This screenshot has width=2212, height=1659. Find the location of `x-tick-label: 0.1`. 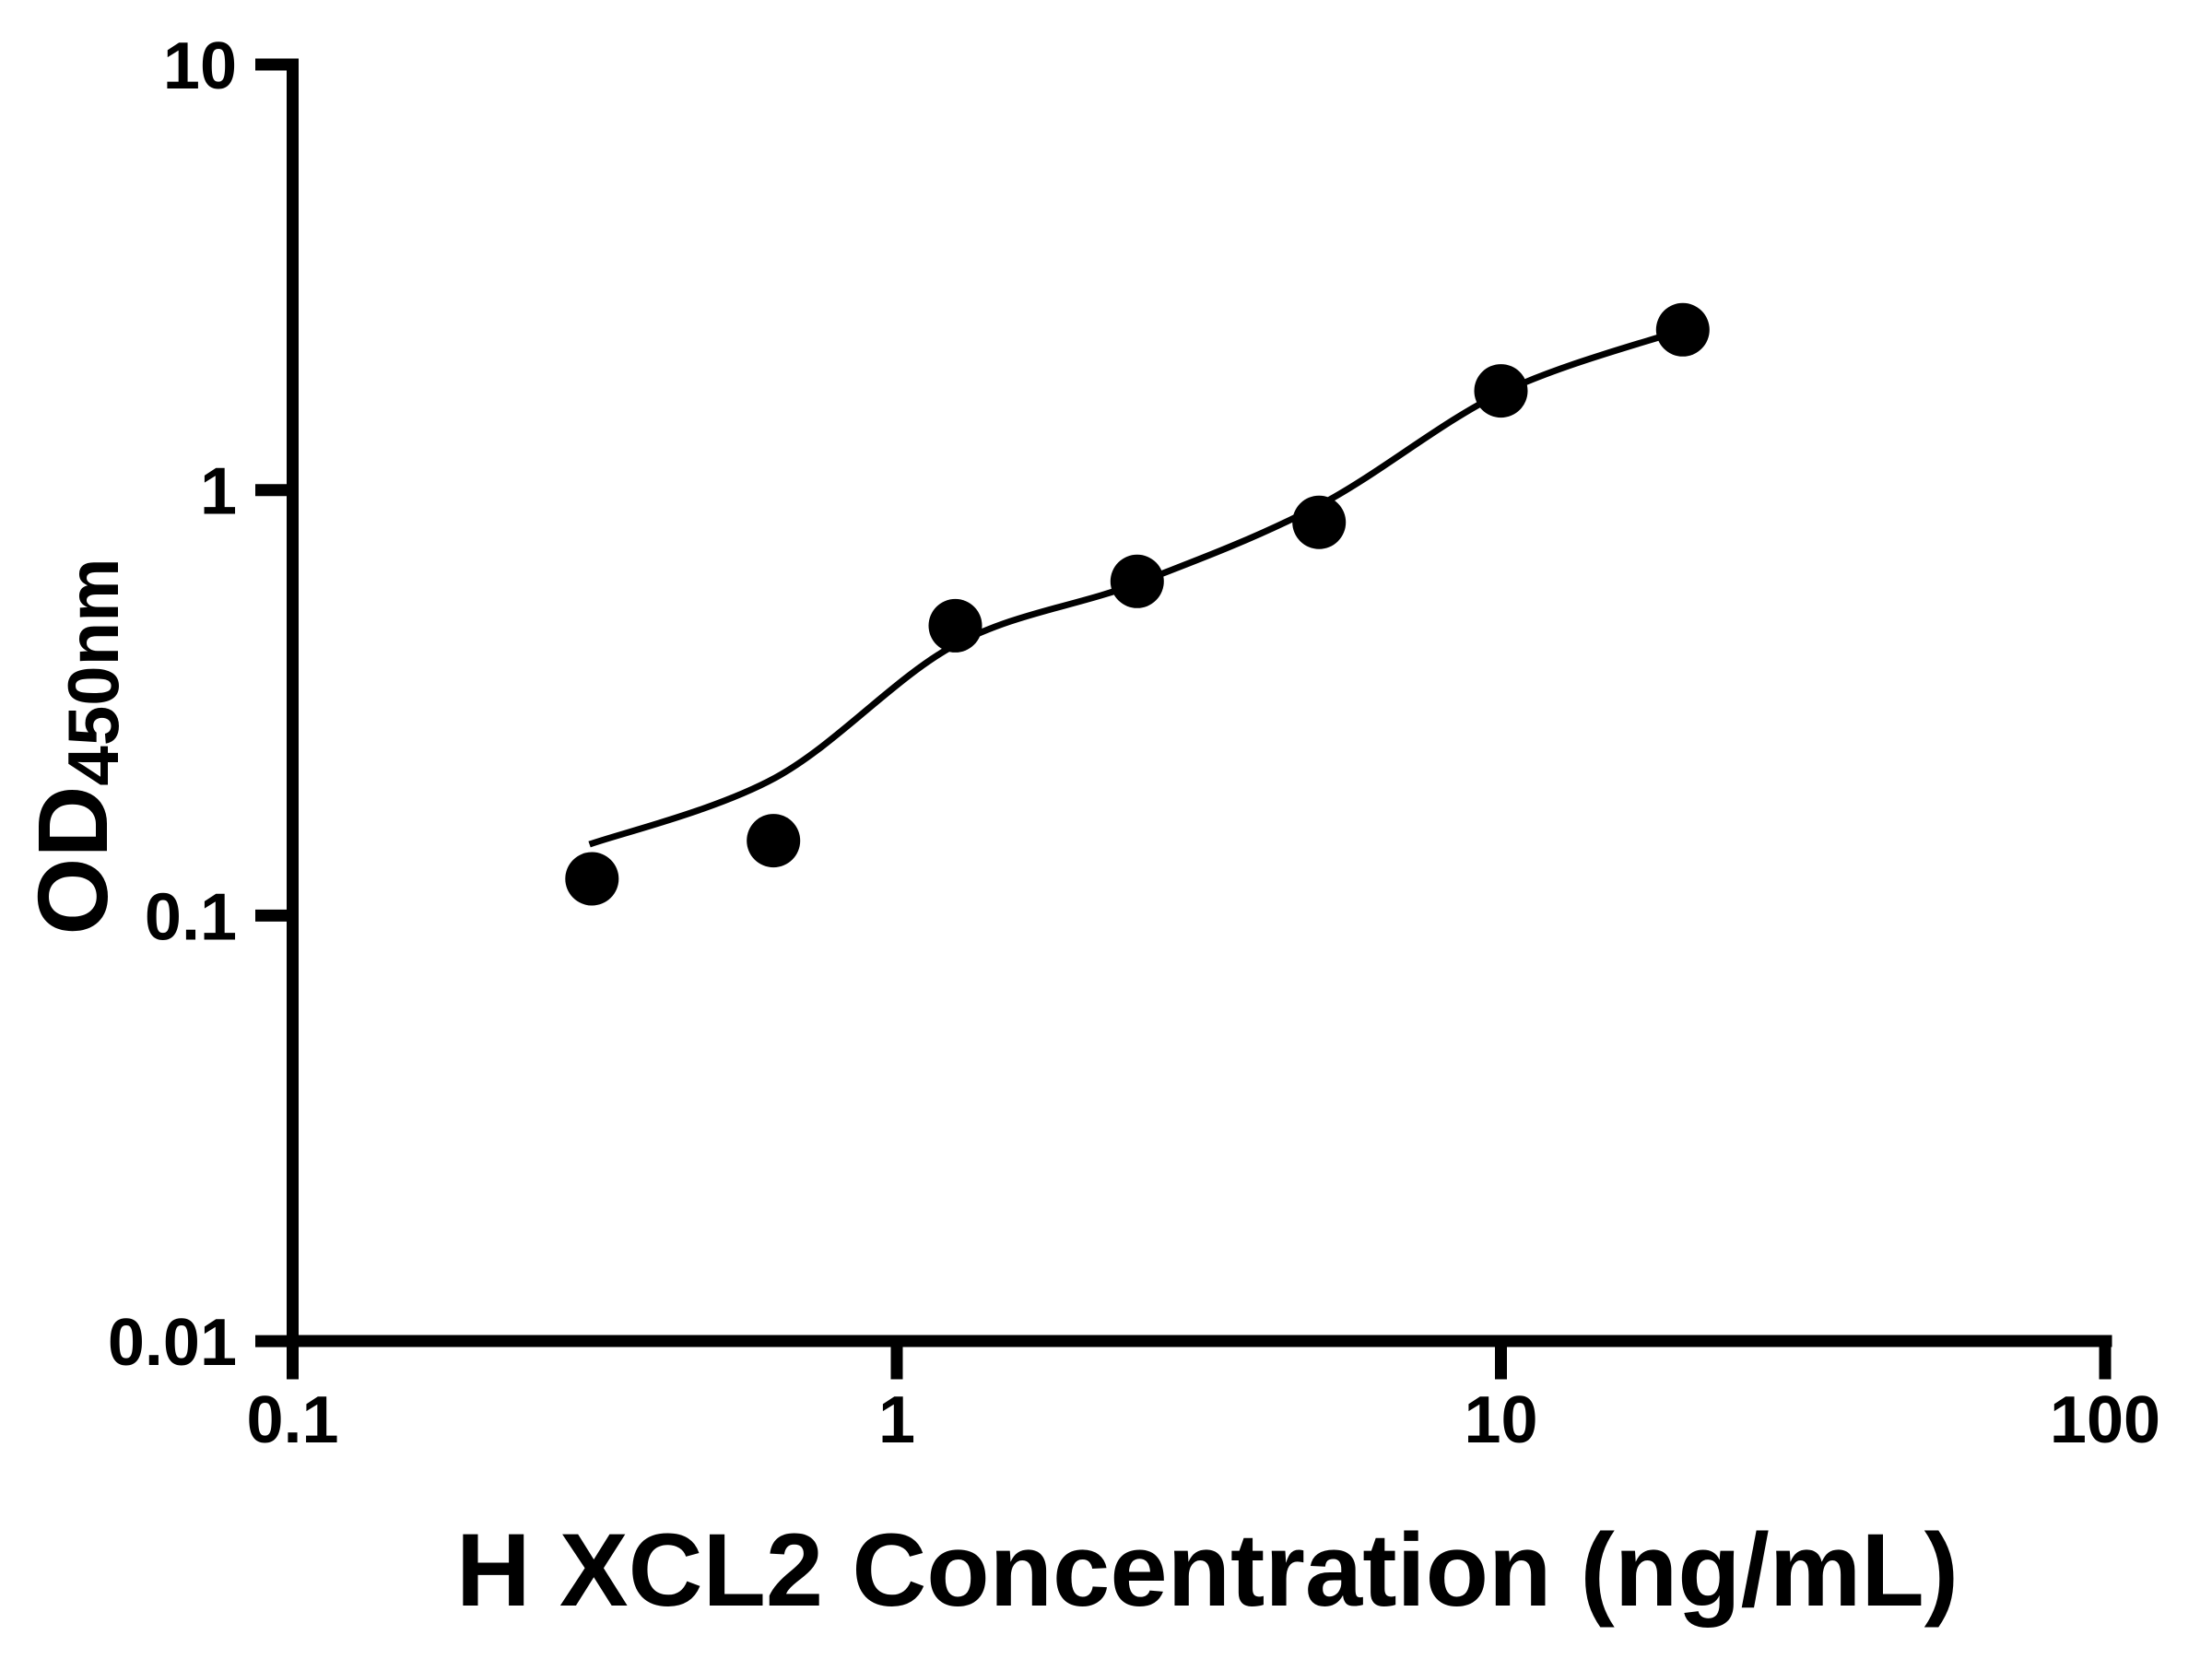

x-tick-label: 0.1 is located at coordinates (292, 1420).